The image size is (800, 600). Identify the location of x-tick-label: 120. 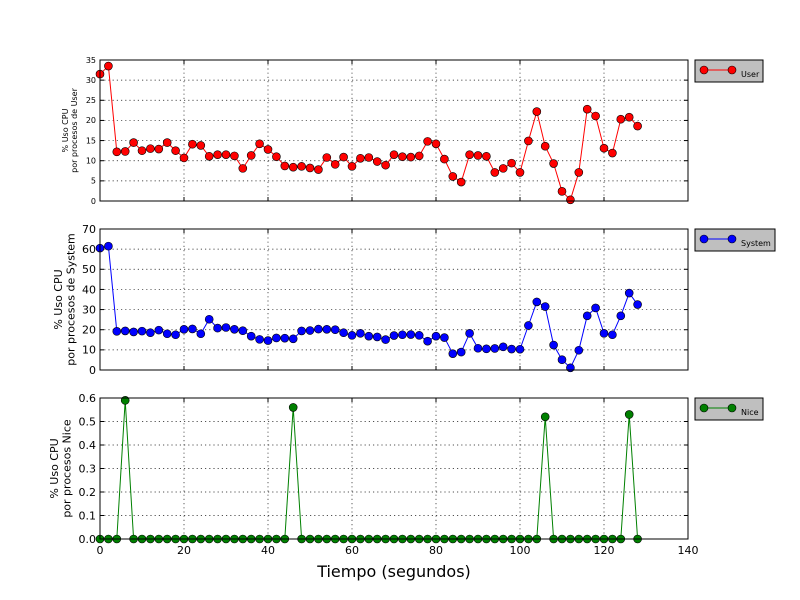
(604, 550).